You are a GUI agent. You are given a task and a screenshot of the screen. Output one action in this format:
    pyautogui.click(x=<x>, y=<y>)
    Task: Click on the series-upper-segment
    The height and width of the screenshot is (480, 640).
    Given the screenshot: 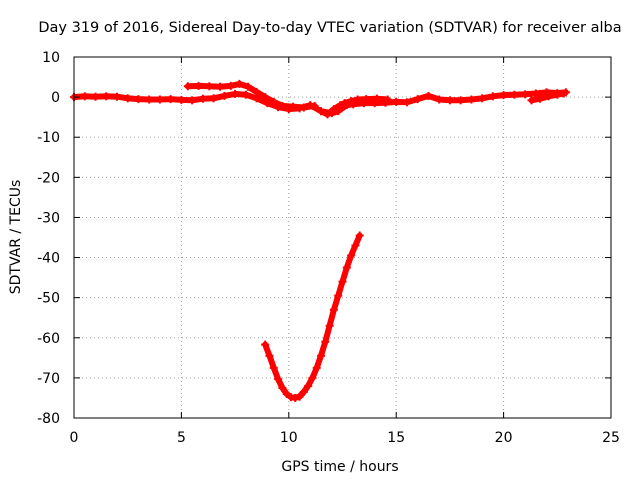 What is the action you would take?
    pyautogui.click(x=251, y=95)
    